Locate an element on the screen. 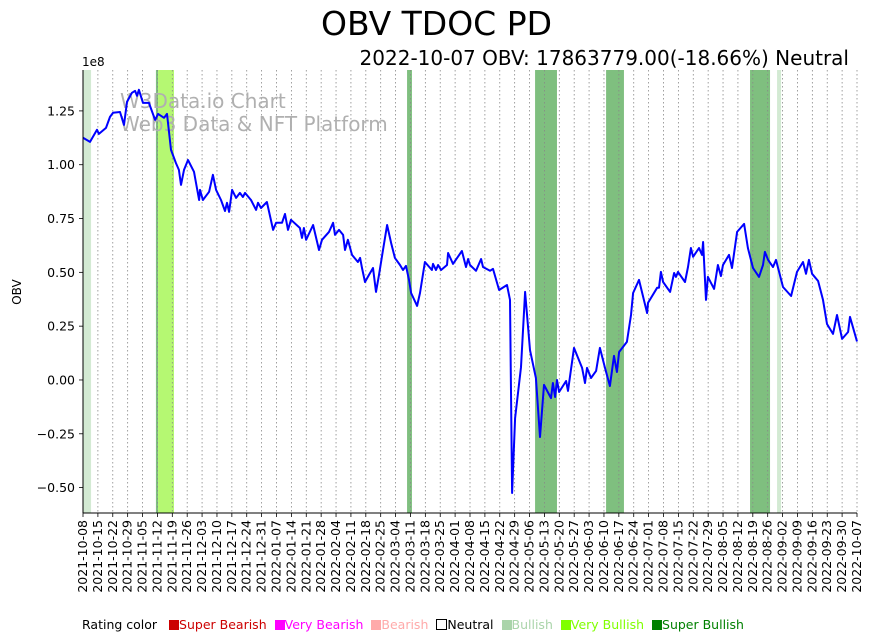  x-tick-label: 2022-09-16 is located at coordinates (811, 556).